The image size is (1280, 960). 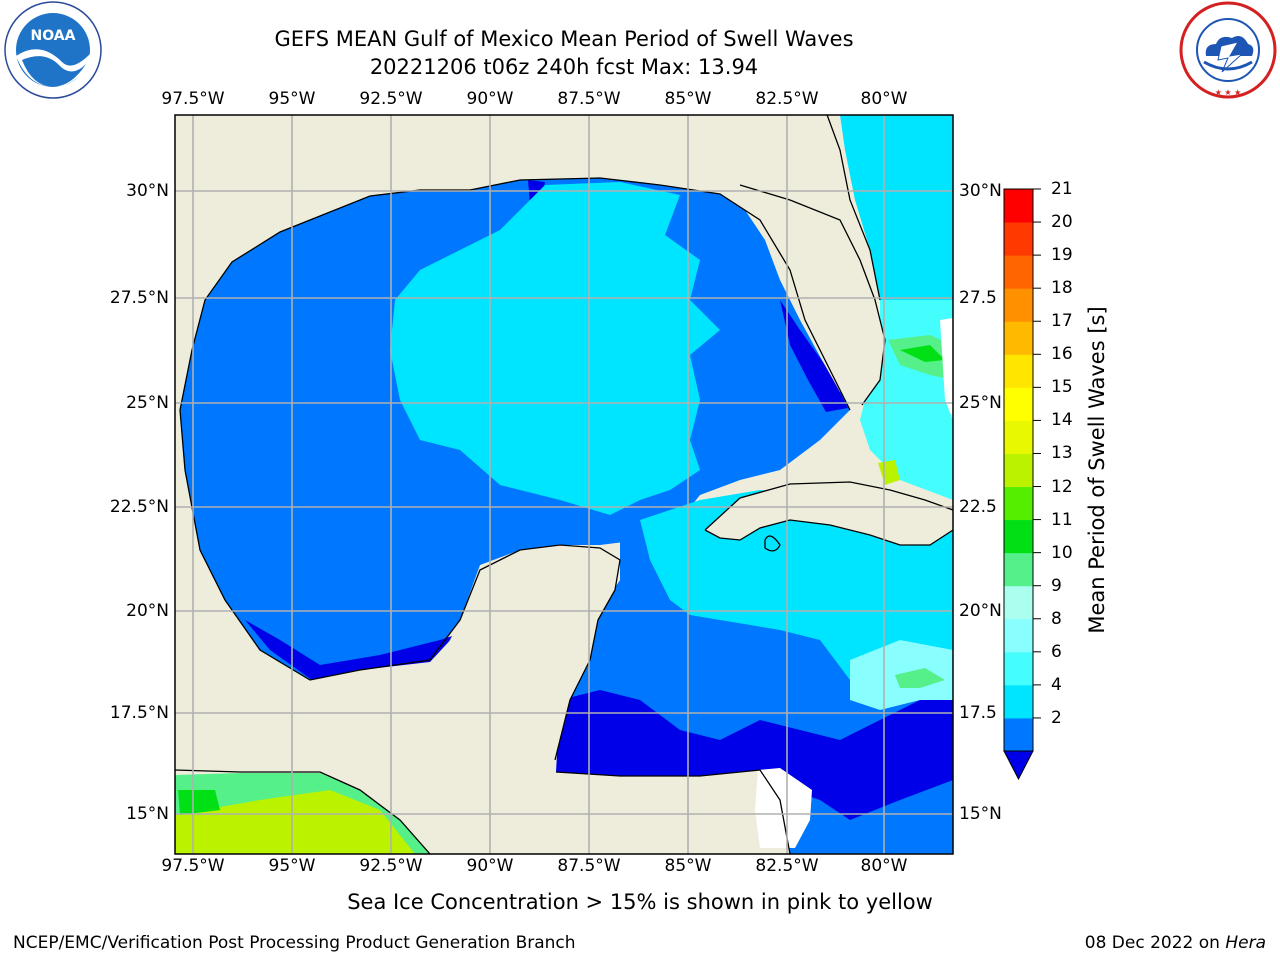 What do you see at coordinates (688, 866) in the screenshot?
I see `lon-label-bottom: 85°W` at bounding box center [688, 866].